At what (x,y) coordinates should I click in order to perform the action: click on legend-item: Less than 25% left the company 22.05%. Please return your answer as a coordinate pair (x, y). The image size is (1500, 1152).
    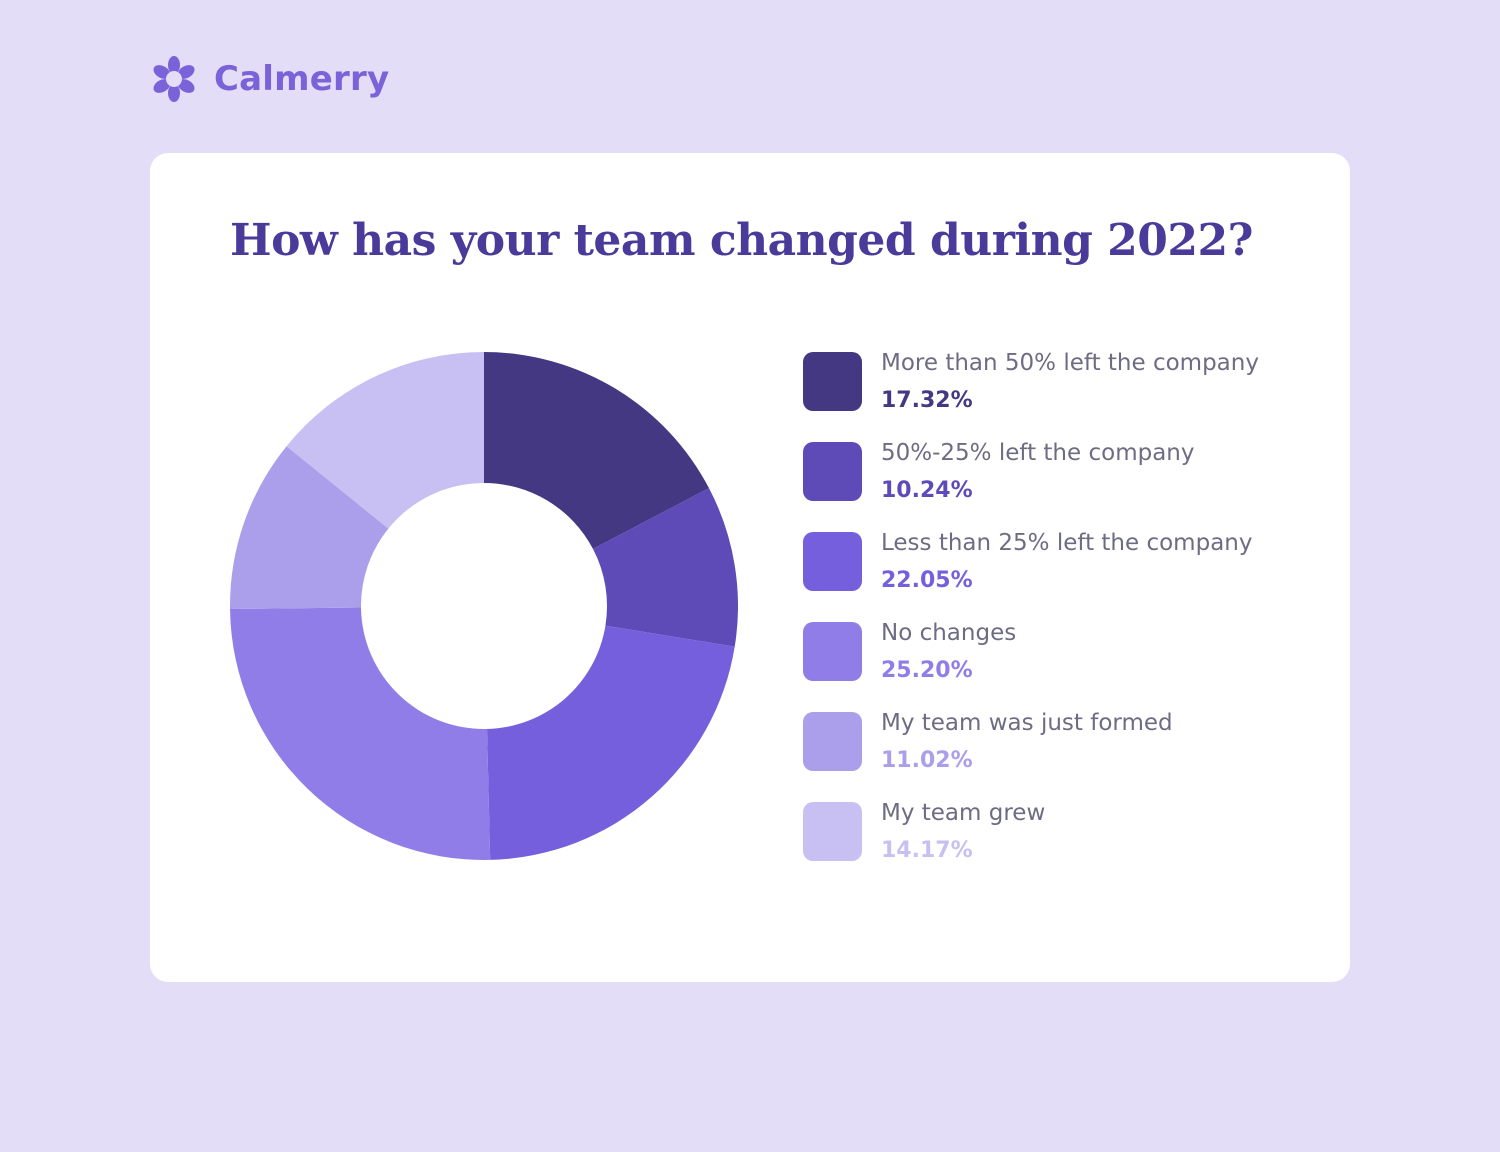
    Looking at the image, I should click on (1053, 561).